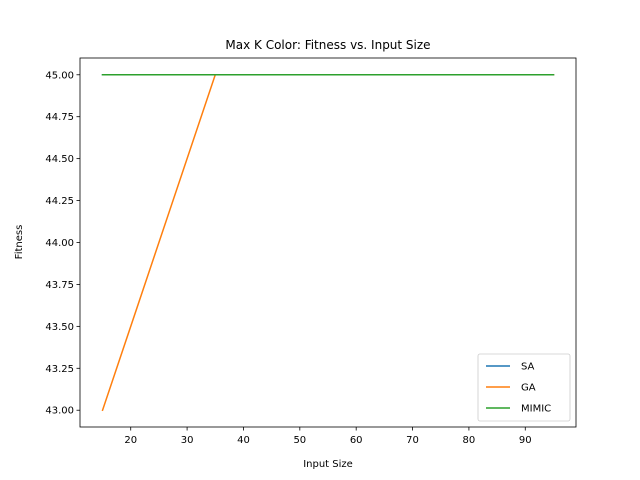 This screenshot has width=640, height=480. What do you see at coordinates (536, 409) in the screenshot?
I see `legend-label-mimic: MIMIC` at bounding box center [536, 409].